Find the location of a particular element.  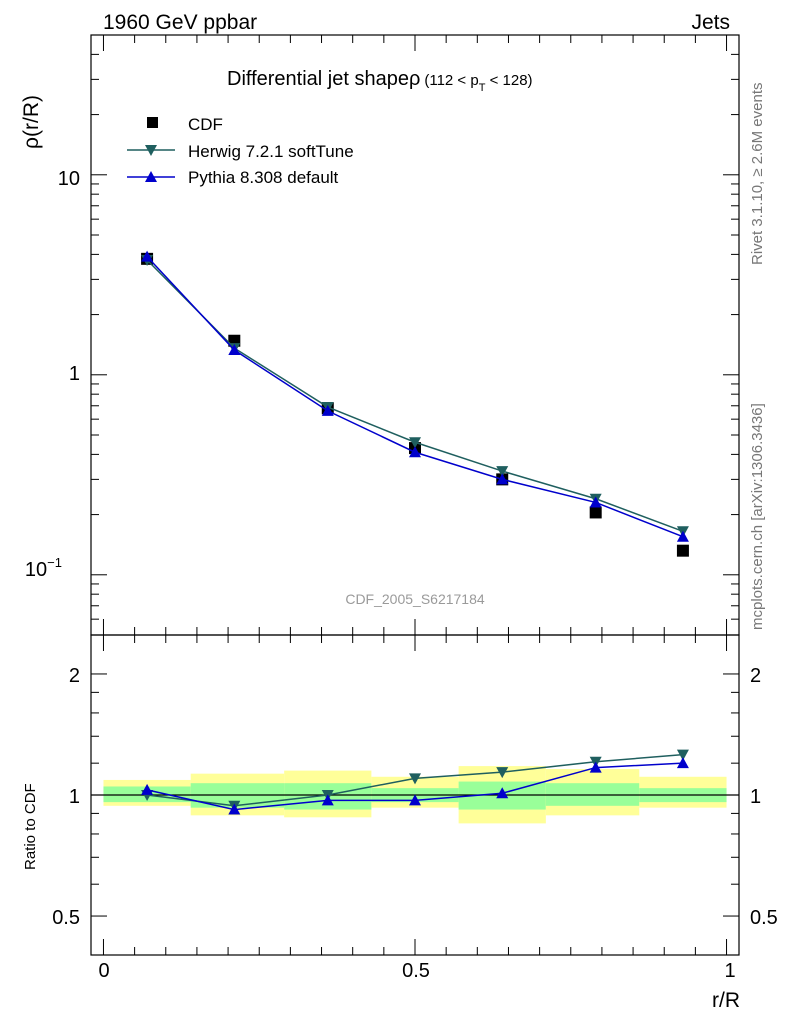

legend-label-herwig: Herwig 7.2.1 softTune is located at coordinates (271, 151).